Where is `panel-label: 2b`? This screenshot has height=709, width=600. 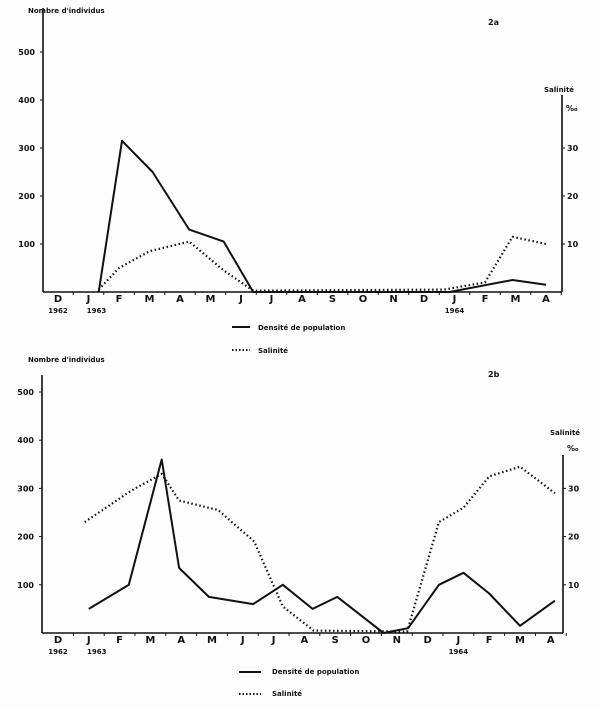 panel-label: 2b is located at coordinates (494, 374).